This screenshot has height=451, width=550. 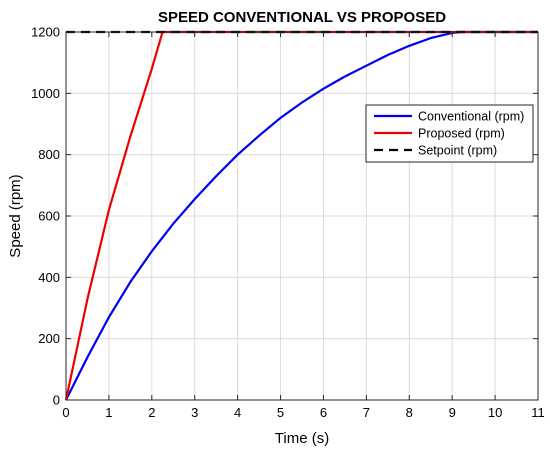 What do you see at coordinates (452, 412) in the screenshot?
I see `x-tick-label: 9` at bounding box center [452, 412].